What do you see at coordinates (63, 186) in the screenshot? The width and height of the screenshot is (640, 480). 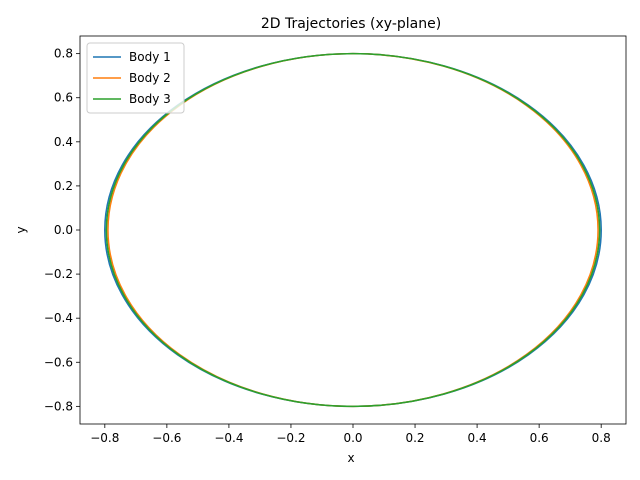 I see `y-tick-label: 0.2` at bounding box center [63, 186].